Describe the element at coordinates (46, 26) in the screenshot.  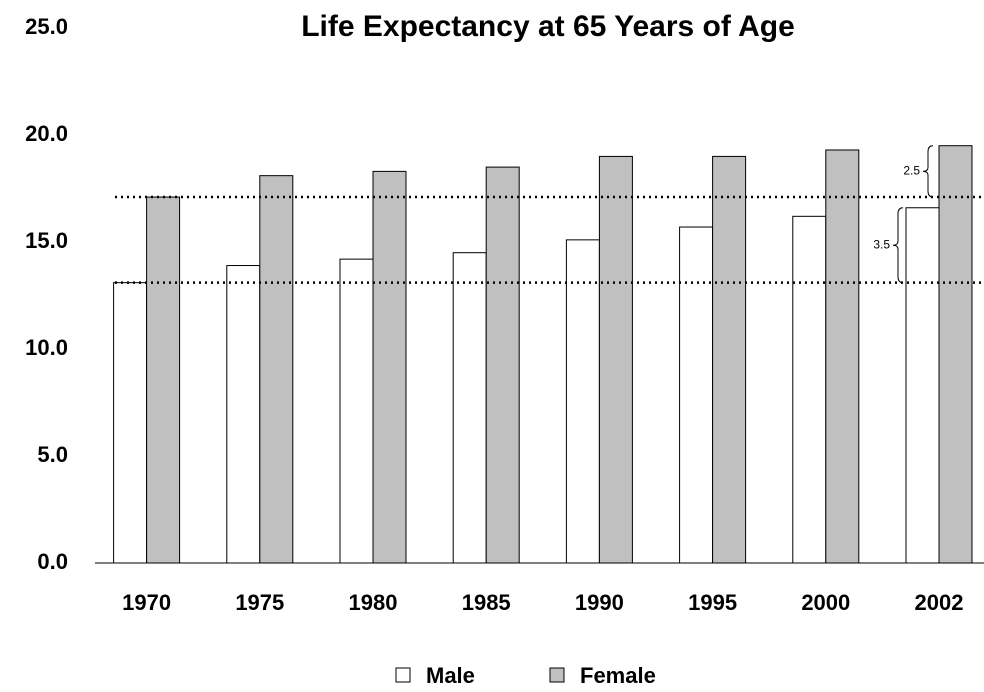
I see `y-tick-label: 25.0` at that location.